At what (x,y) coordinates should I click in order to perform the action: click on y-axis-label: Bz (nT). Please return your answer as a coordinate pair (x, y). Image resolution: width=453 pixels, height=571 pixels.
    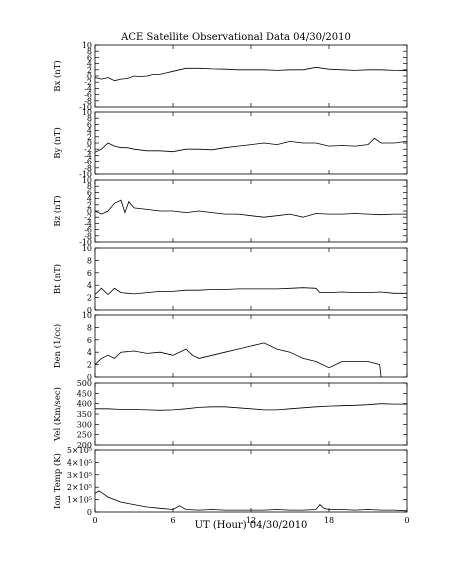
    Looking at the image, I should click on (57, 210).